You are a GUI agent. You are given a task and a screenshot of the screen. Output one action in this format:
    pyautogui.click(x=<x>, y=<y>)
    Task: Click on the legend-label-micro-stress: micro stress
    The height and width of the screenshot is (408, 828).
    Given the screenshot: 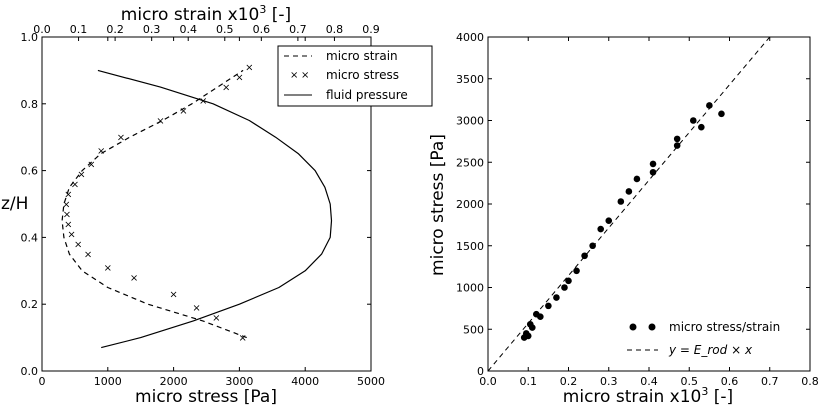 What is the action you would take?
    pyautogui.click(x=362, y=75)
    